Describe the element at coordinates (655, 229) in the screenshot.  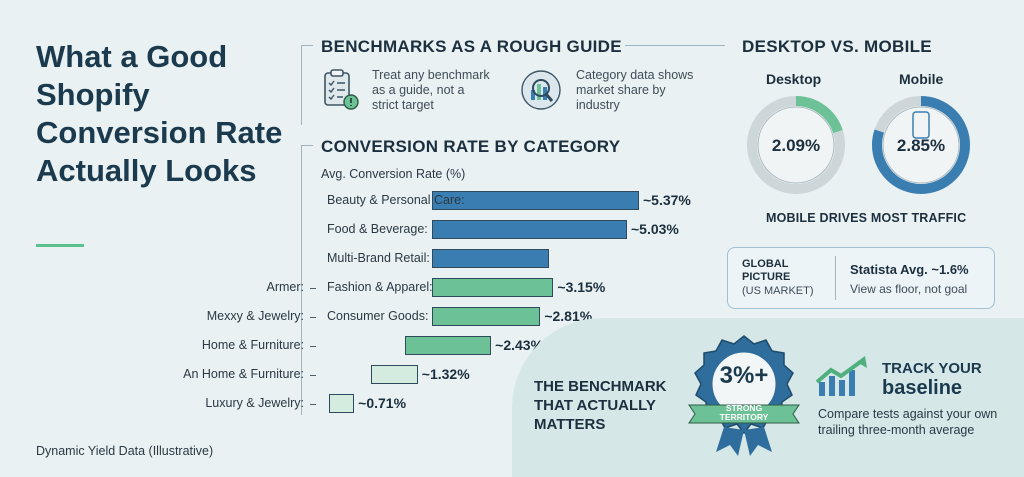
I see `bar-value-label: ~5.03%` at that location.